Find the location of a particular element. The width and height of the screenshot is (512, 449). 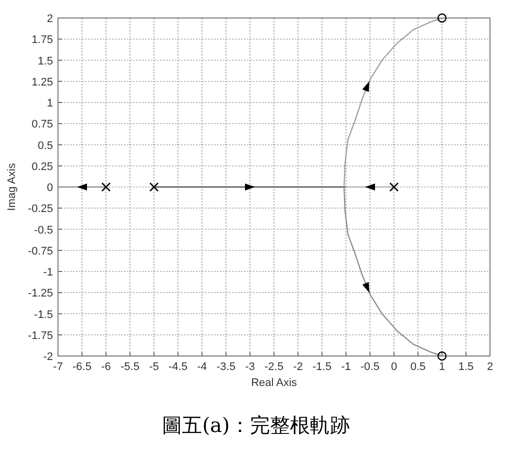

x-axis-title: Real Axis is located at coordinates (274, 383).